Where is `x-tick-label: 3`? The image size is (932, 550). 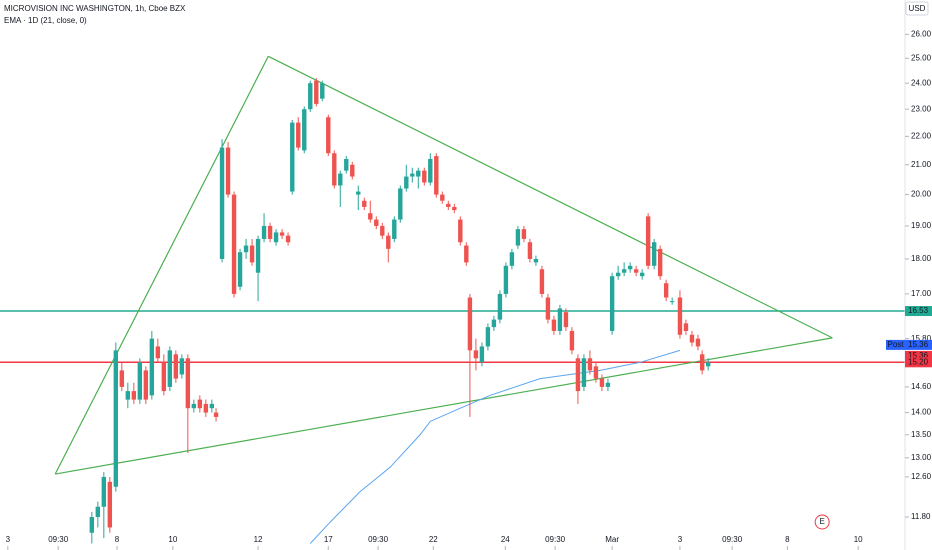
x-tick-label: 3 is located at coordinates (680, 539).